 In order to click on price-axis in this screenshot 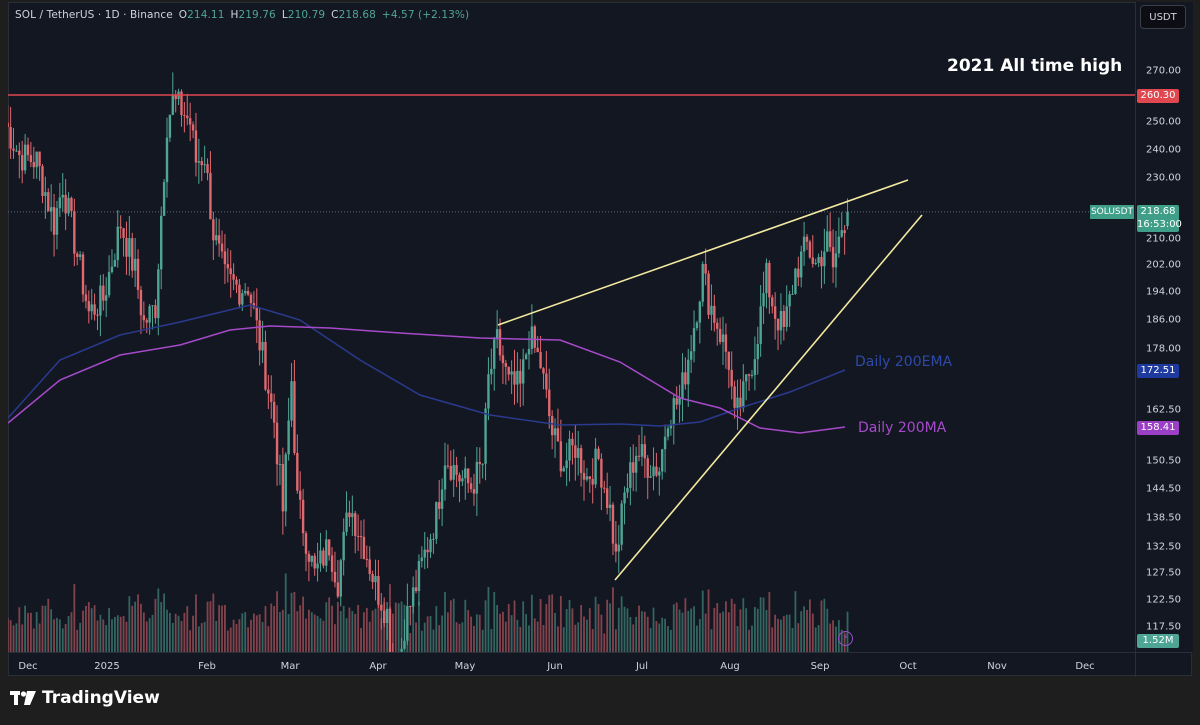, I will do `click(1164, 327)`.